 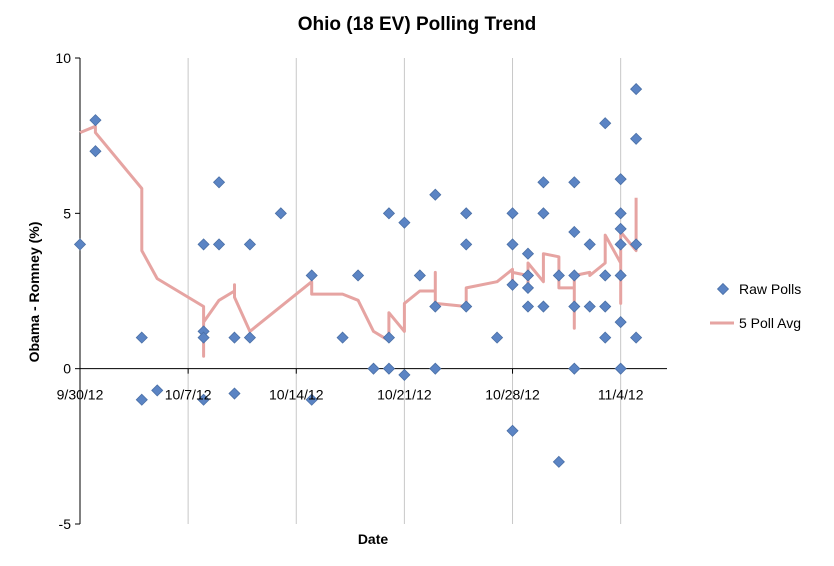 What do you see at coordinates (63, 58) in the screenshot?
I see `y-tick-label: 10` at bounding box center [63, 58].